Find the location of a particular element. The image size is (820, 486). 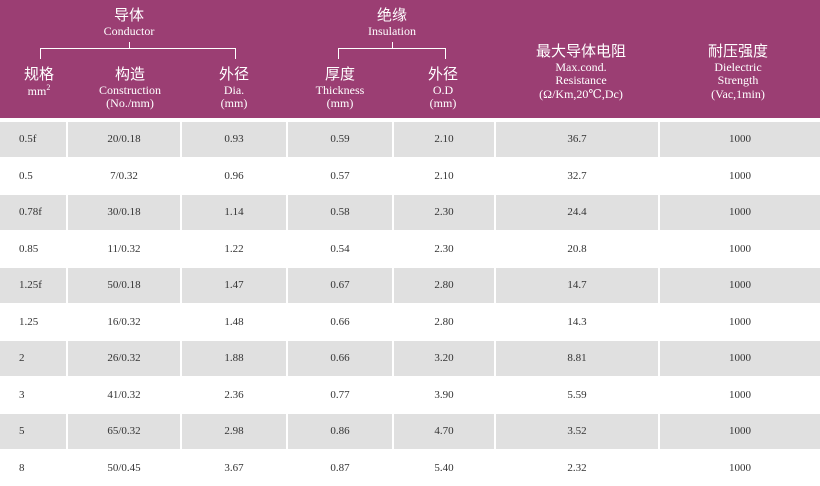

conductor-dia-unit: (mm) is located at coordinates (234, 103).